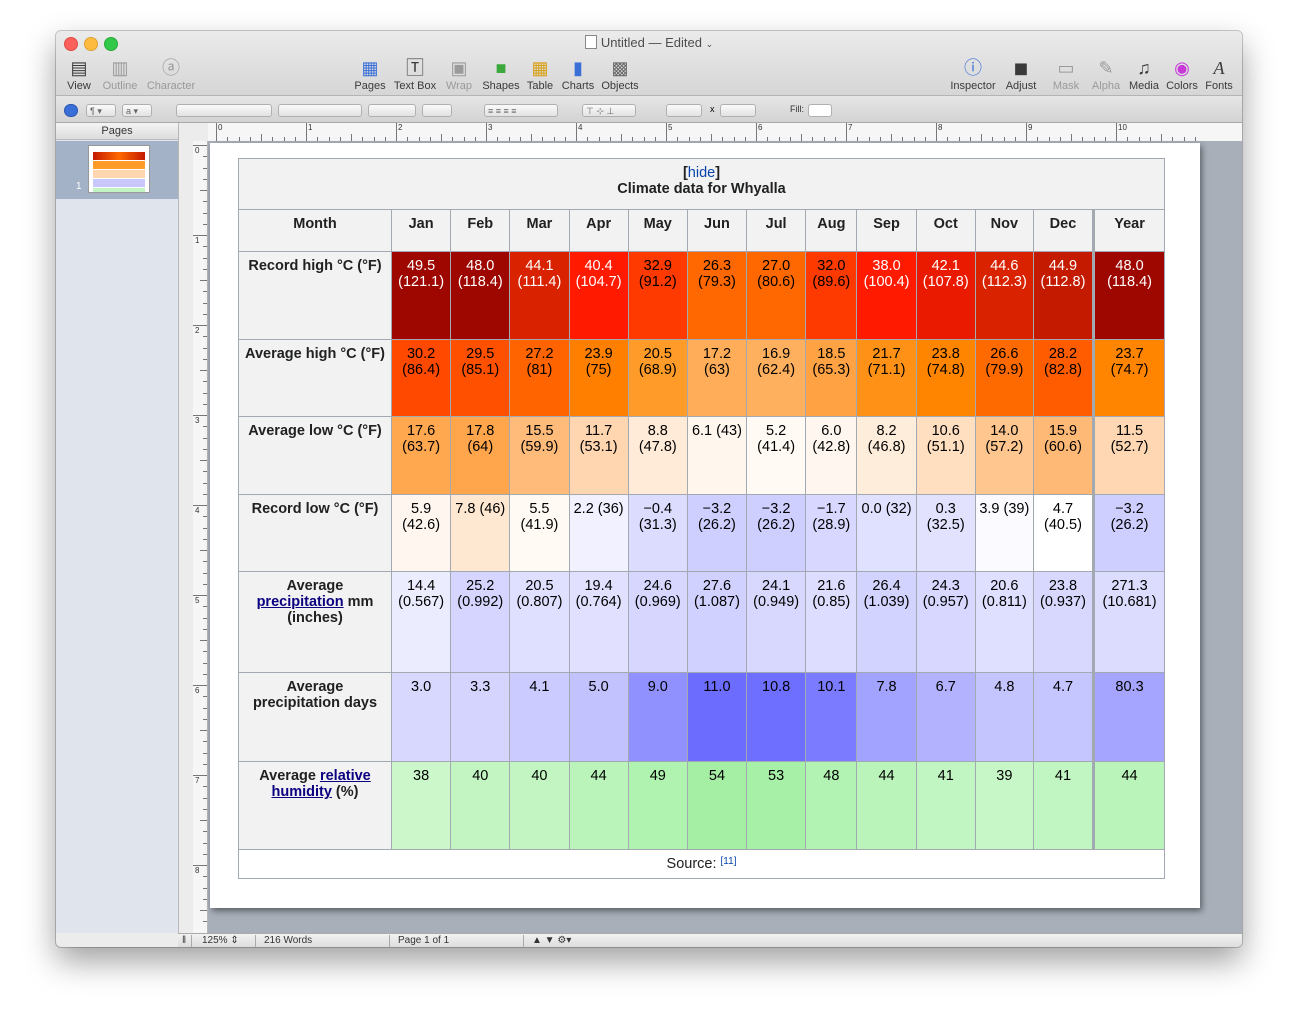 The width and height of the screenshot is (1298, 1028). Describe the element at coordinates (1106, 74) in the screenshot. I see `alpha-button: ✎ Alpha` at that location.